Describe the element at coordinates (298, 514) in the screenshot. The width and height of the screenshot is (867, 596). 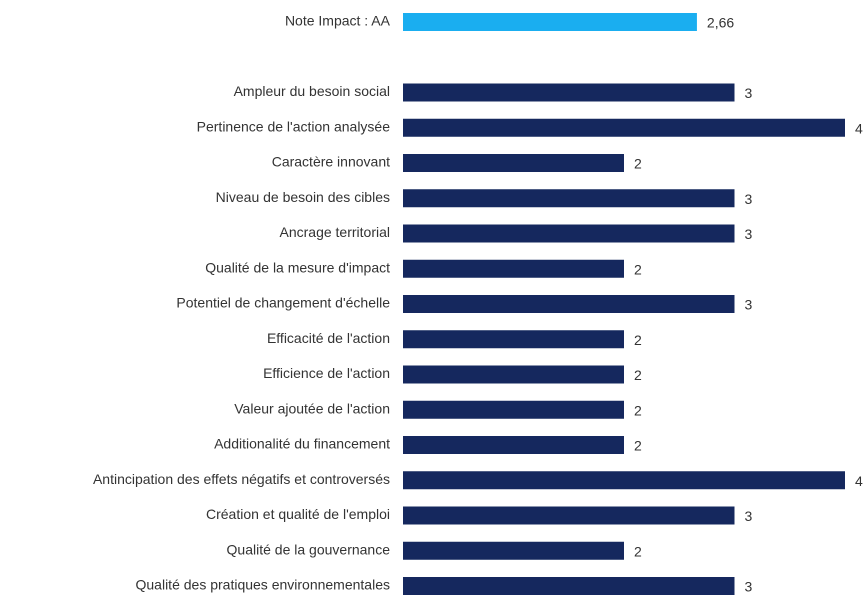
I see `category-label: Création et qualité de l'emploi` at that location.